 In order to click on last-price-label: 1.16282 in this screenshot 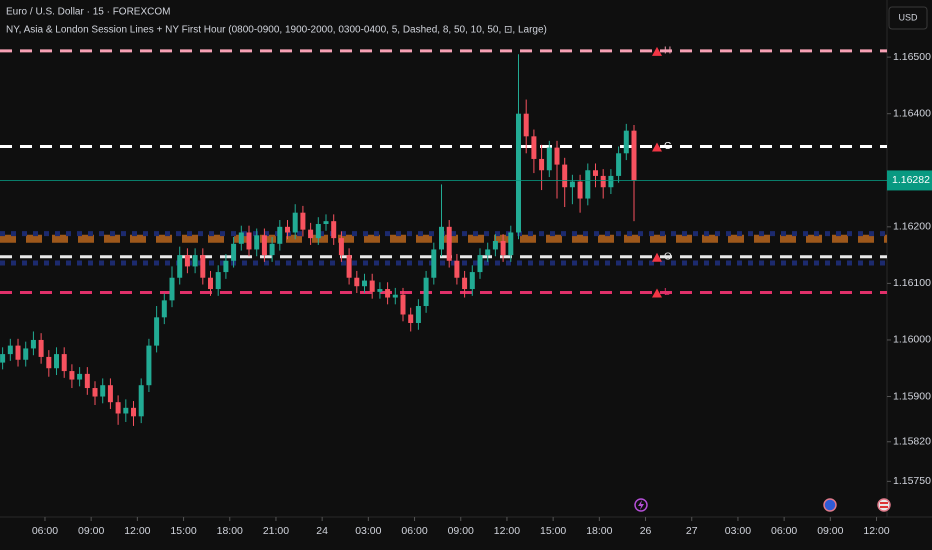, I will do `click(911, 180)`.